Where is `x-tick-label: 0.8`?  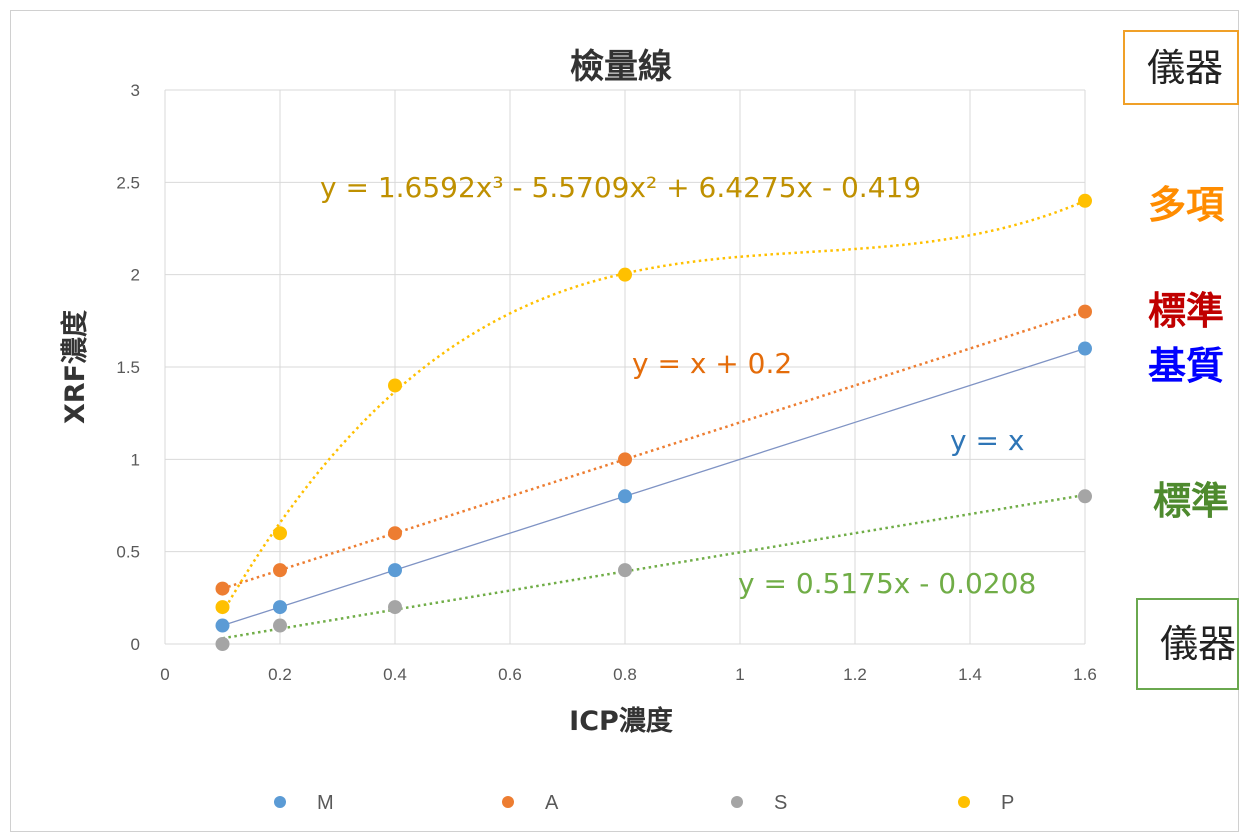 x-tick-label: 0.8 is located at coordinates (625, 674).